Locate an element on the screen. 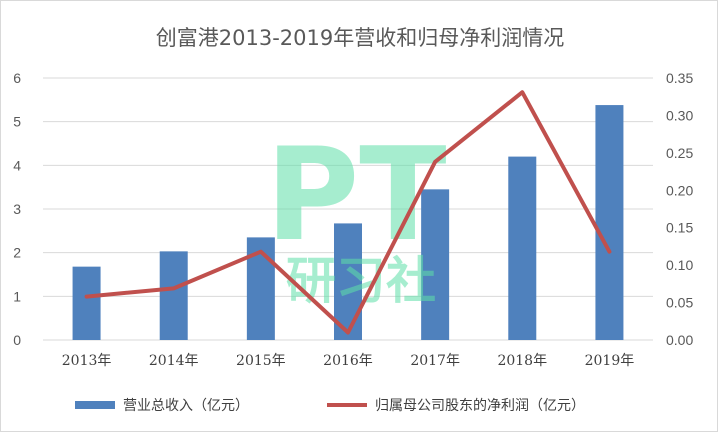 This screenshot has width=718, height=433. right-tick-label: 0.35 is located at coordinates (679, 78).